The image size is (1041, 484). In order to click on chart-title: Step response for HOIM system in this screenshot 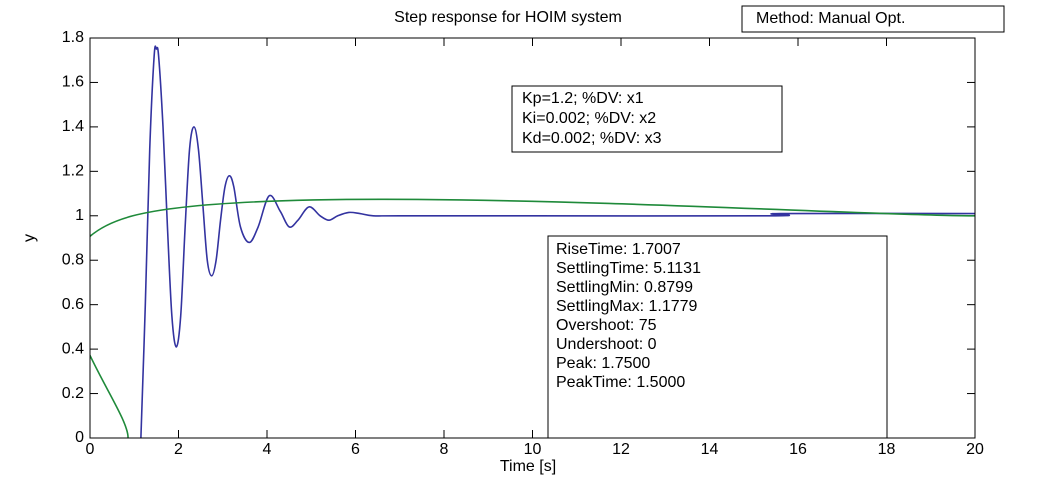, I will do `click(508, 17)`.